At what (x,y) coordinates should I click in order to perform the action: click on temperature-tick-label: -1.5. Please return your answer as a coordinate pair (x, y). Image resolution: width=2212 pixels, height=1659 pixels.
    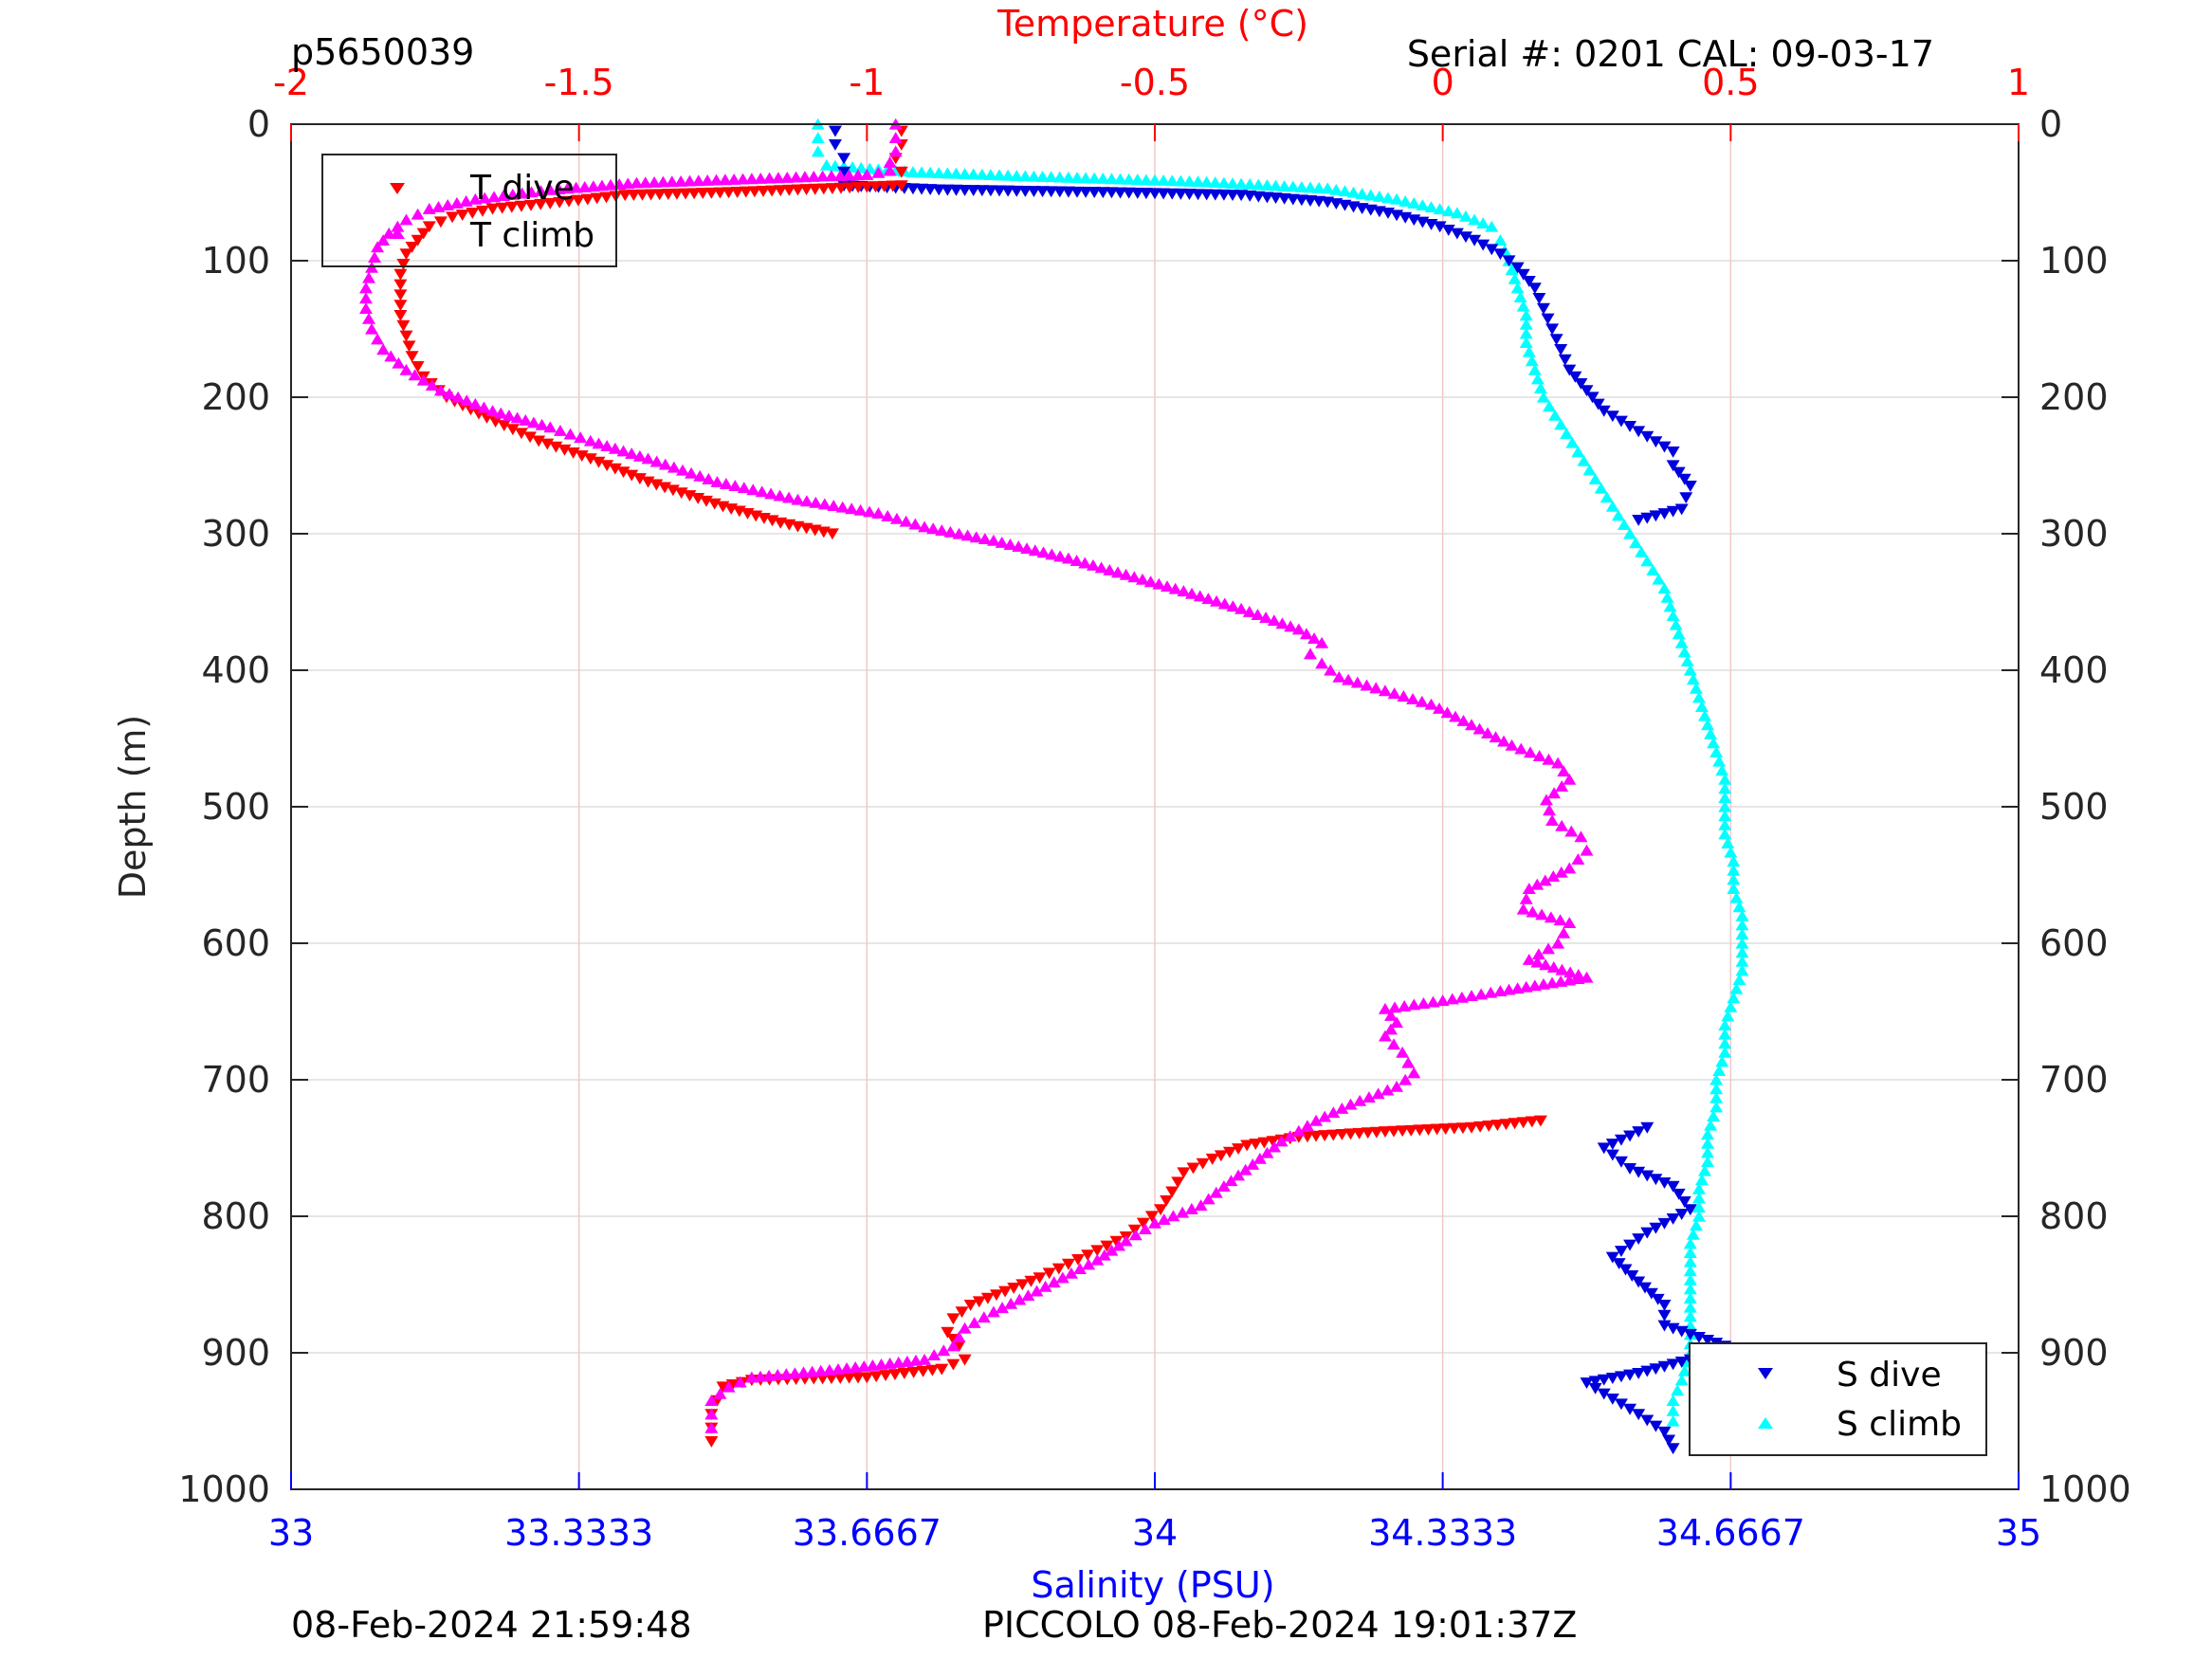
    Looking at the image, I should click on (579, 82).